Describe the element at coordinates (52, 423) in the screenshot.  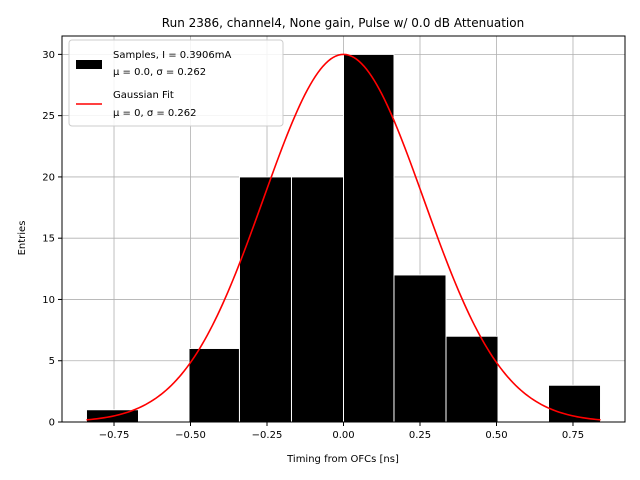
I see `y-tick-label: 0` at that location.